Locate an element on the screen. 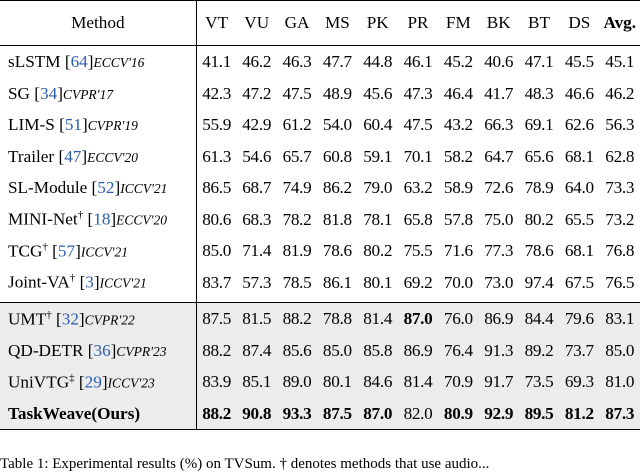  citation-link: 36 is located at coordinates (102, 350).